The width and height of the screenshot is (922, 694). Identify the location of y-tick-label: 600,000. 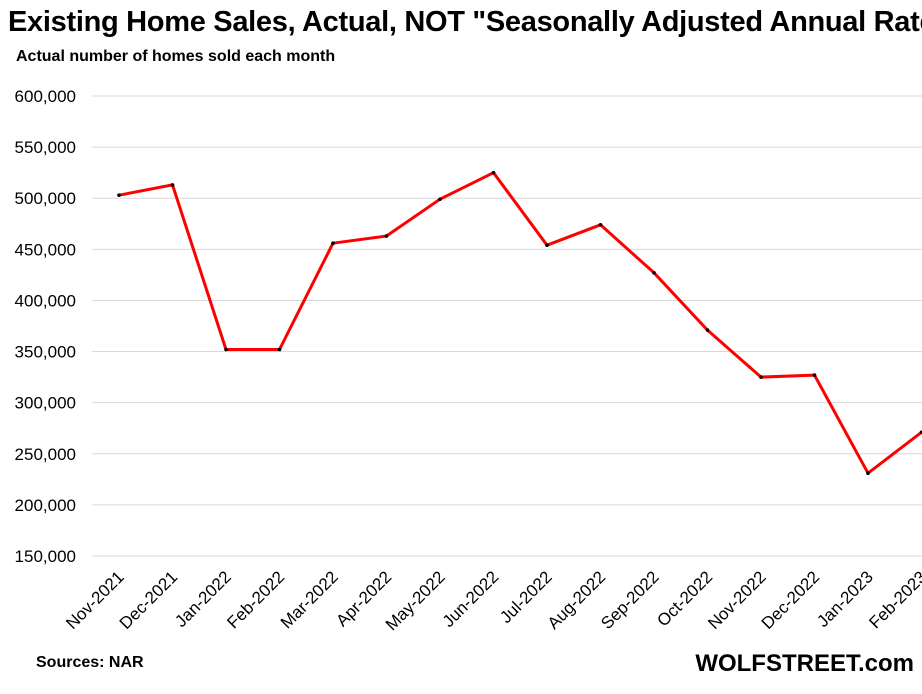
(45, 96).